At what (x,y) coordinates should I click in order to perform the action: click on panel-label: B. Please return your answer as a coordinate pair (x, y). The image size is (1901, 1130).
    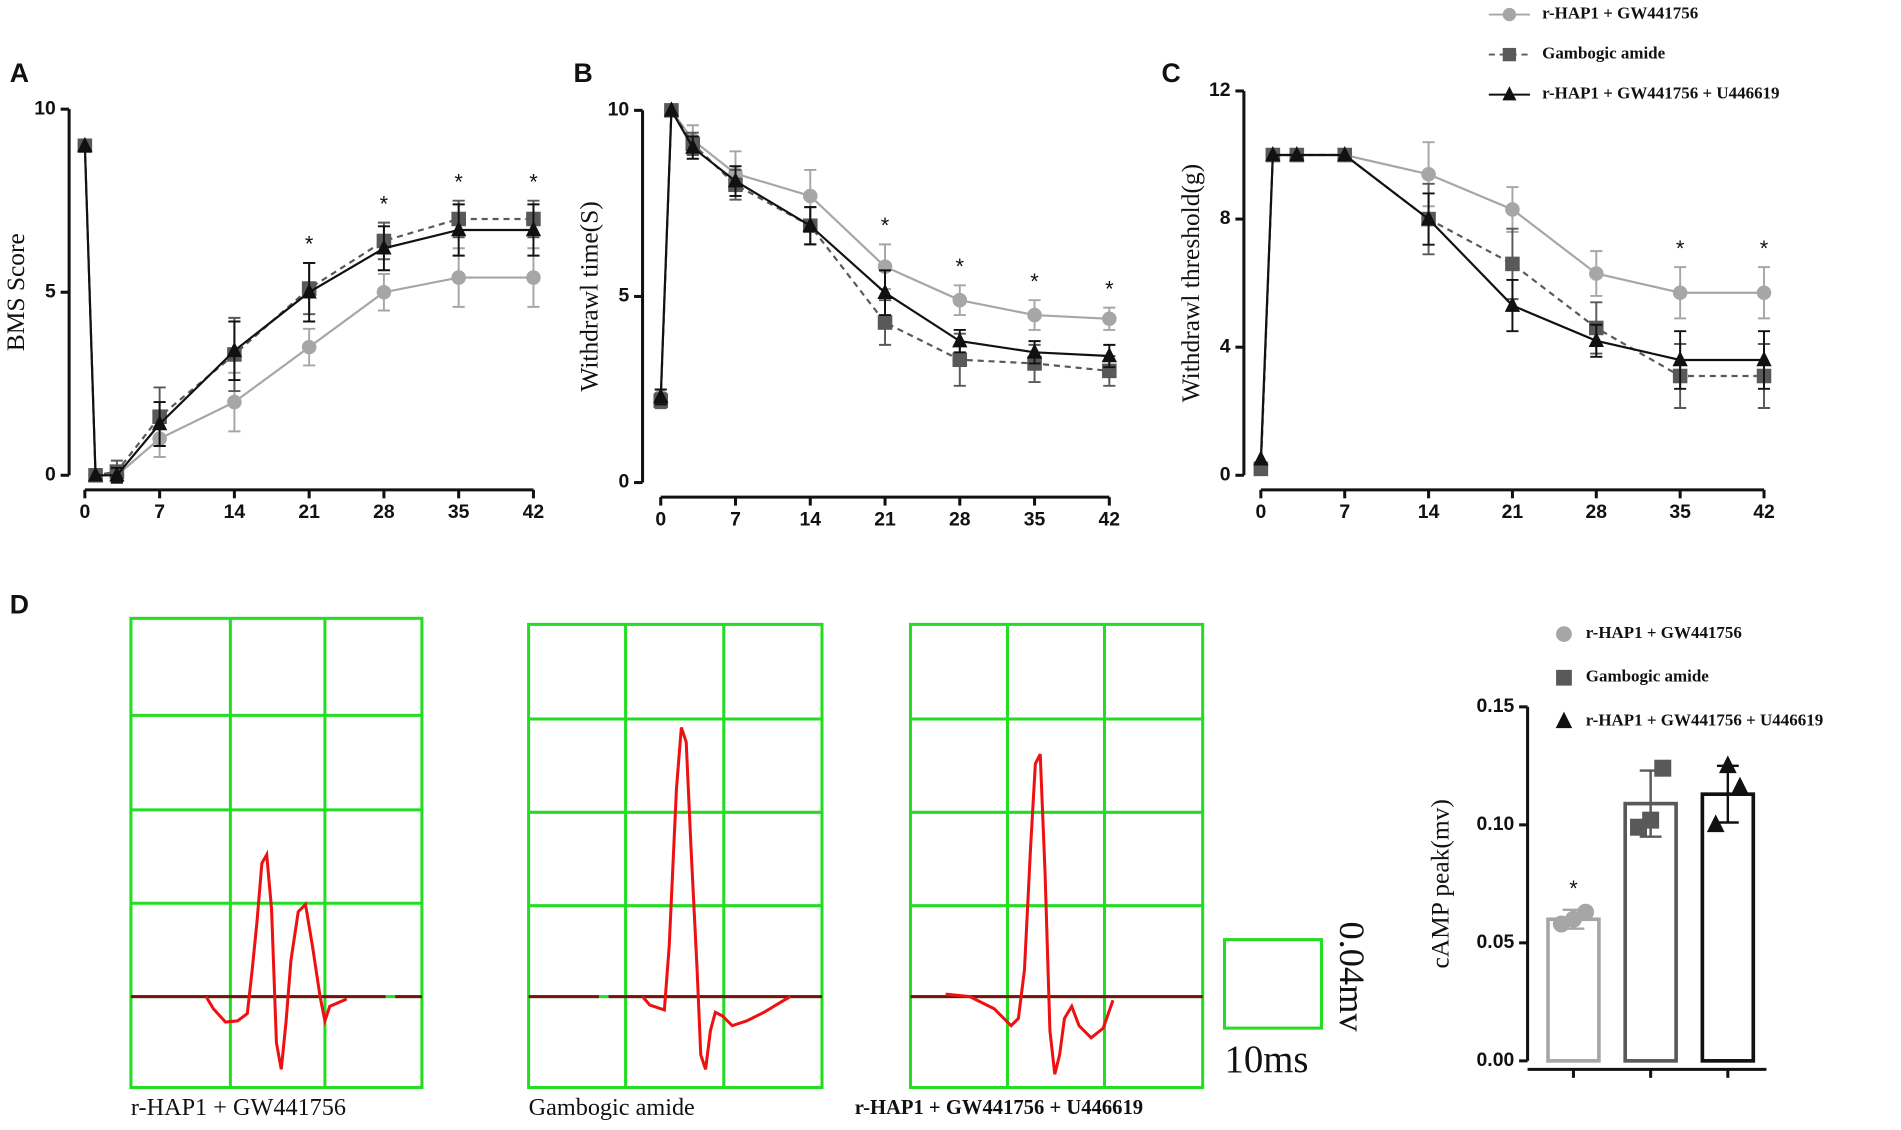
    Looking at the image, I should click on (582, 73).